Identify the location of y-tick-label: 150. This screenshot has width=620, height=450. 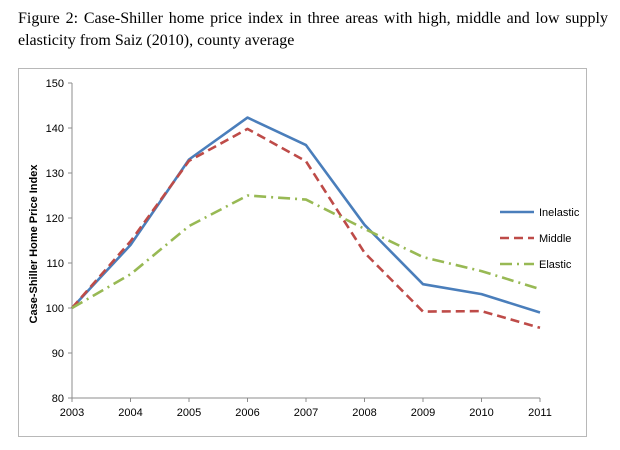
(55, 84).